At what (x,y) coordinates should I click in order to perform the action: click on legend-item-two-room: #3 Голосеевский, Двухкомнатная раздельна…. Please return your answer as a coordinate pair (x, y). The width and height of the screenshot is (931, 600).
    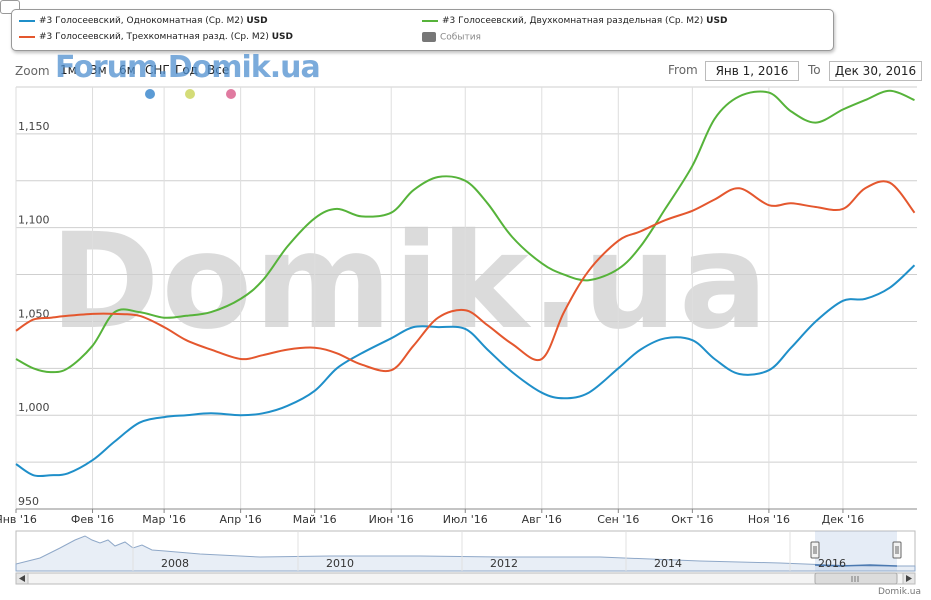
    Looking at the image, I should click on (574, 21).